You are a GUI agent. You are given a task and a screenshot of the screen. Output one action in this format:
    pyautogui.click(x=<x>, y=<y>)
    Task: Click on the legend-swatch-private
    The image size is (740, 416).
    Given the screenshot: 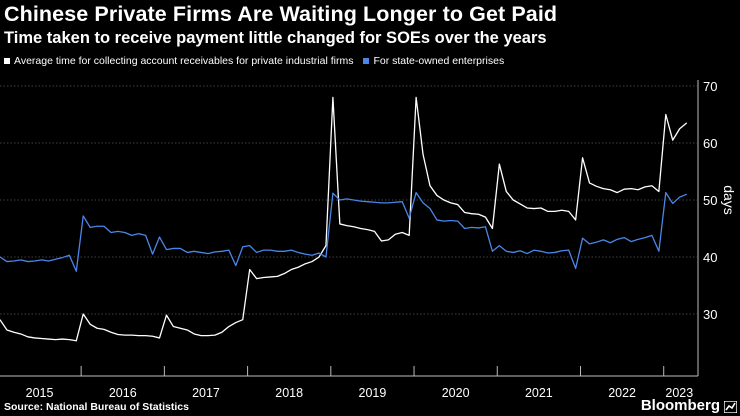 What is the action you would take?
    pyautogui.click(x=7, y=61)
    